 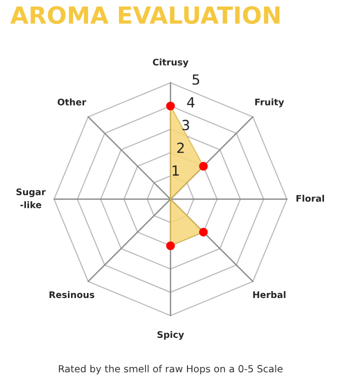 What do you see at coordinates (175, 170) in the screenshot?
I see `y-tick-label: 1` at bounding box center [175, 170].